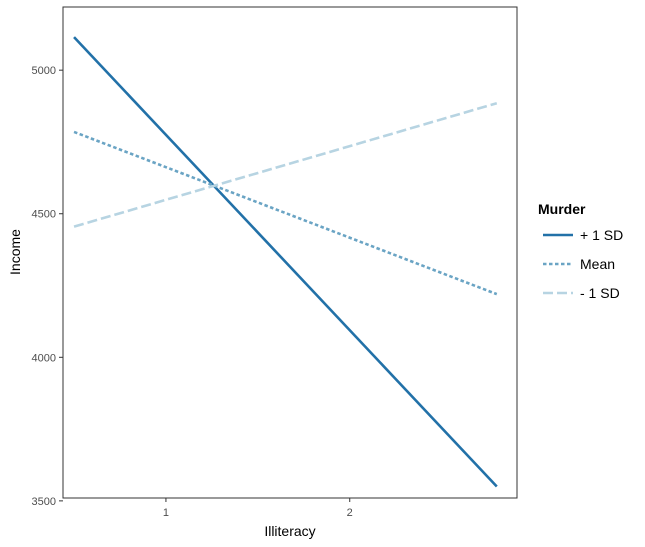  Describe the element at coordinates (47, 286) in the screenshot. I see `y-axis: 3500 4000 4500 5000` at that location.